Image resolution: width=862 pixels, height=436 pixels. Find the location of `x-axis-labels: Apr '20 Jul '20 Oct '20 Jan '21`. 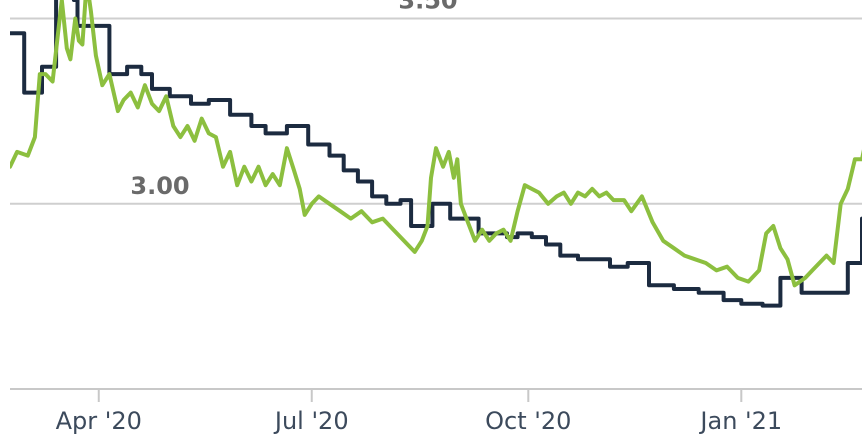

x-axis-labels: Apr '20 Jul '20 Oct '20 Jan '21 is located at coordinates (419, 421).